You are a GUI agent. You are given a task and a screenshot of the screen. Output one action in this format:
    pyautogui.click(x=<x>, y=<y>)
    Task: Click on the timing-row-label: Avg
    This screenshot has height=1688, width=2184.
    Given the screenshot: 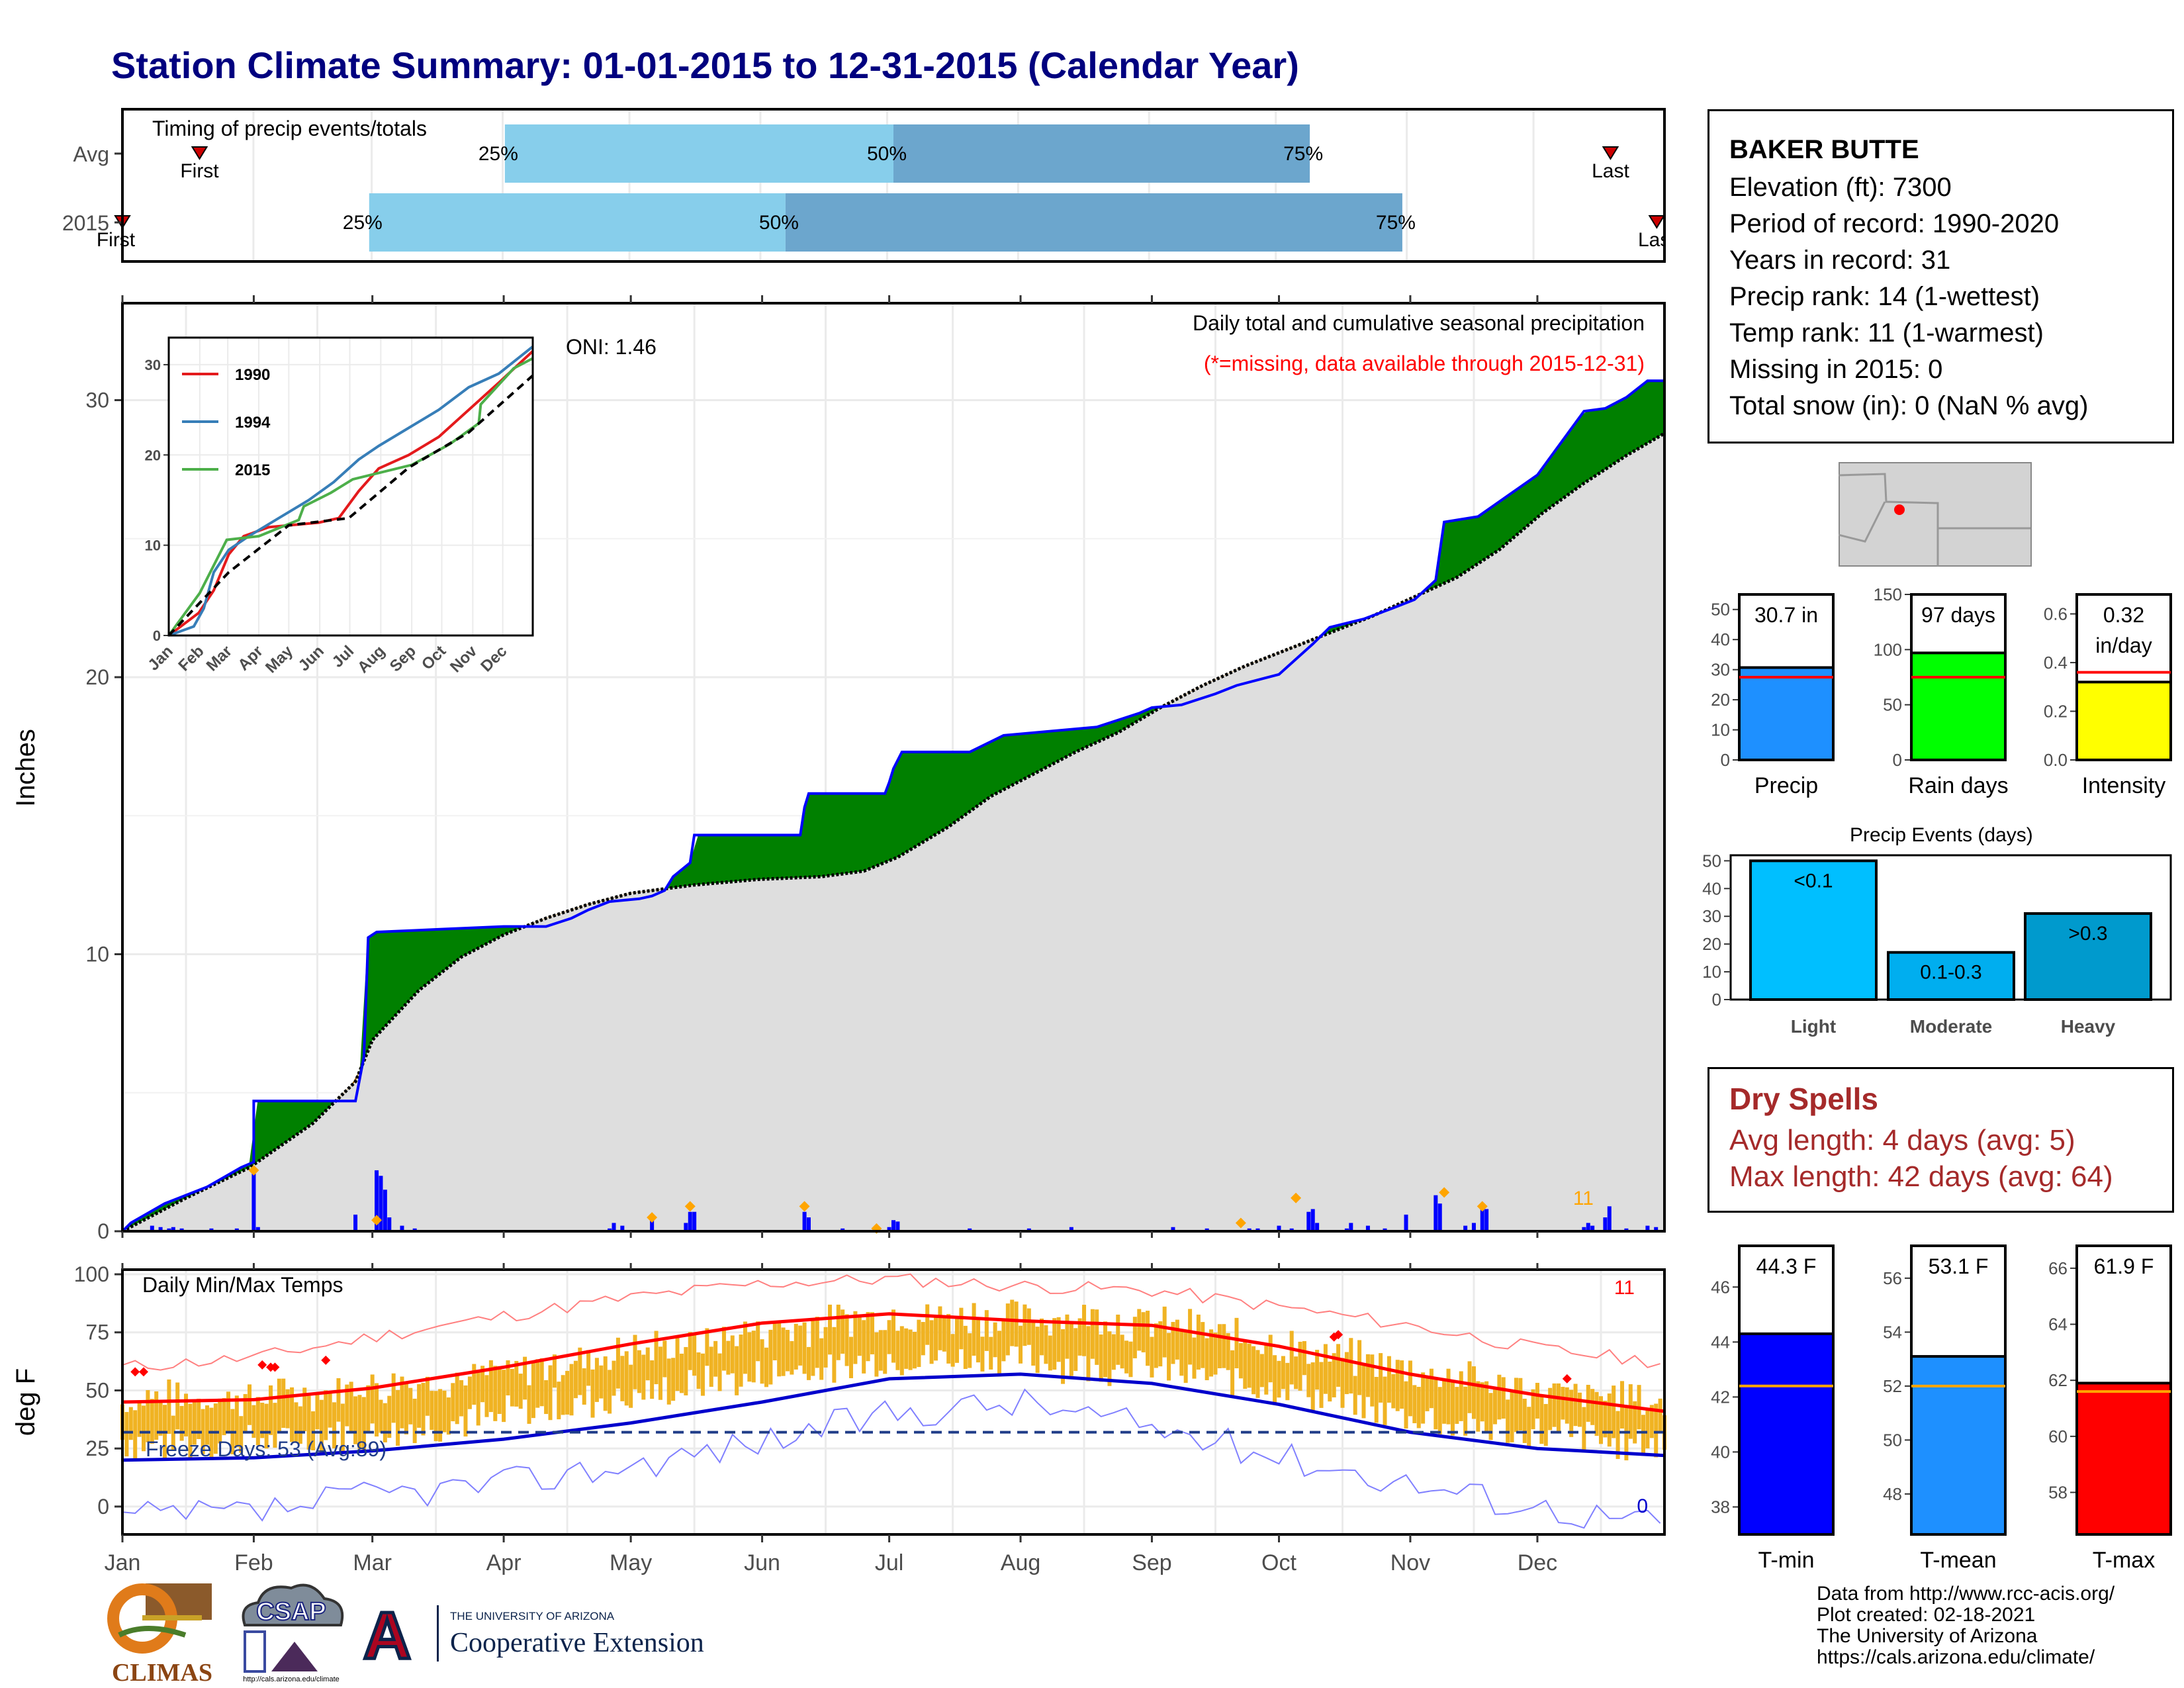 What is the action you would take?
    pyautogui.click(x=91, y=154)
    